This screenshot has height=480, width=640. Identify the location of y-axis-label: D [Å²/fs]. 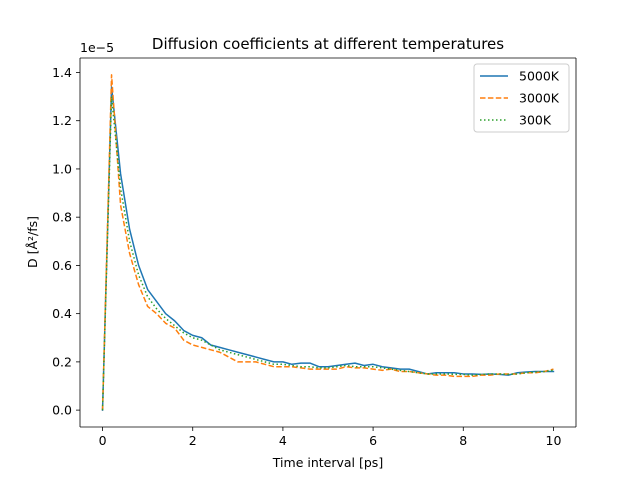
(32, 242).